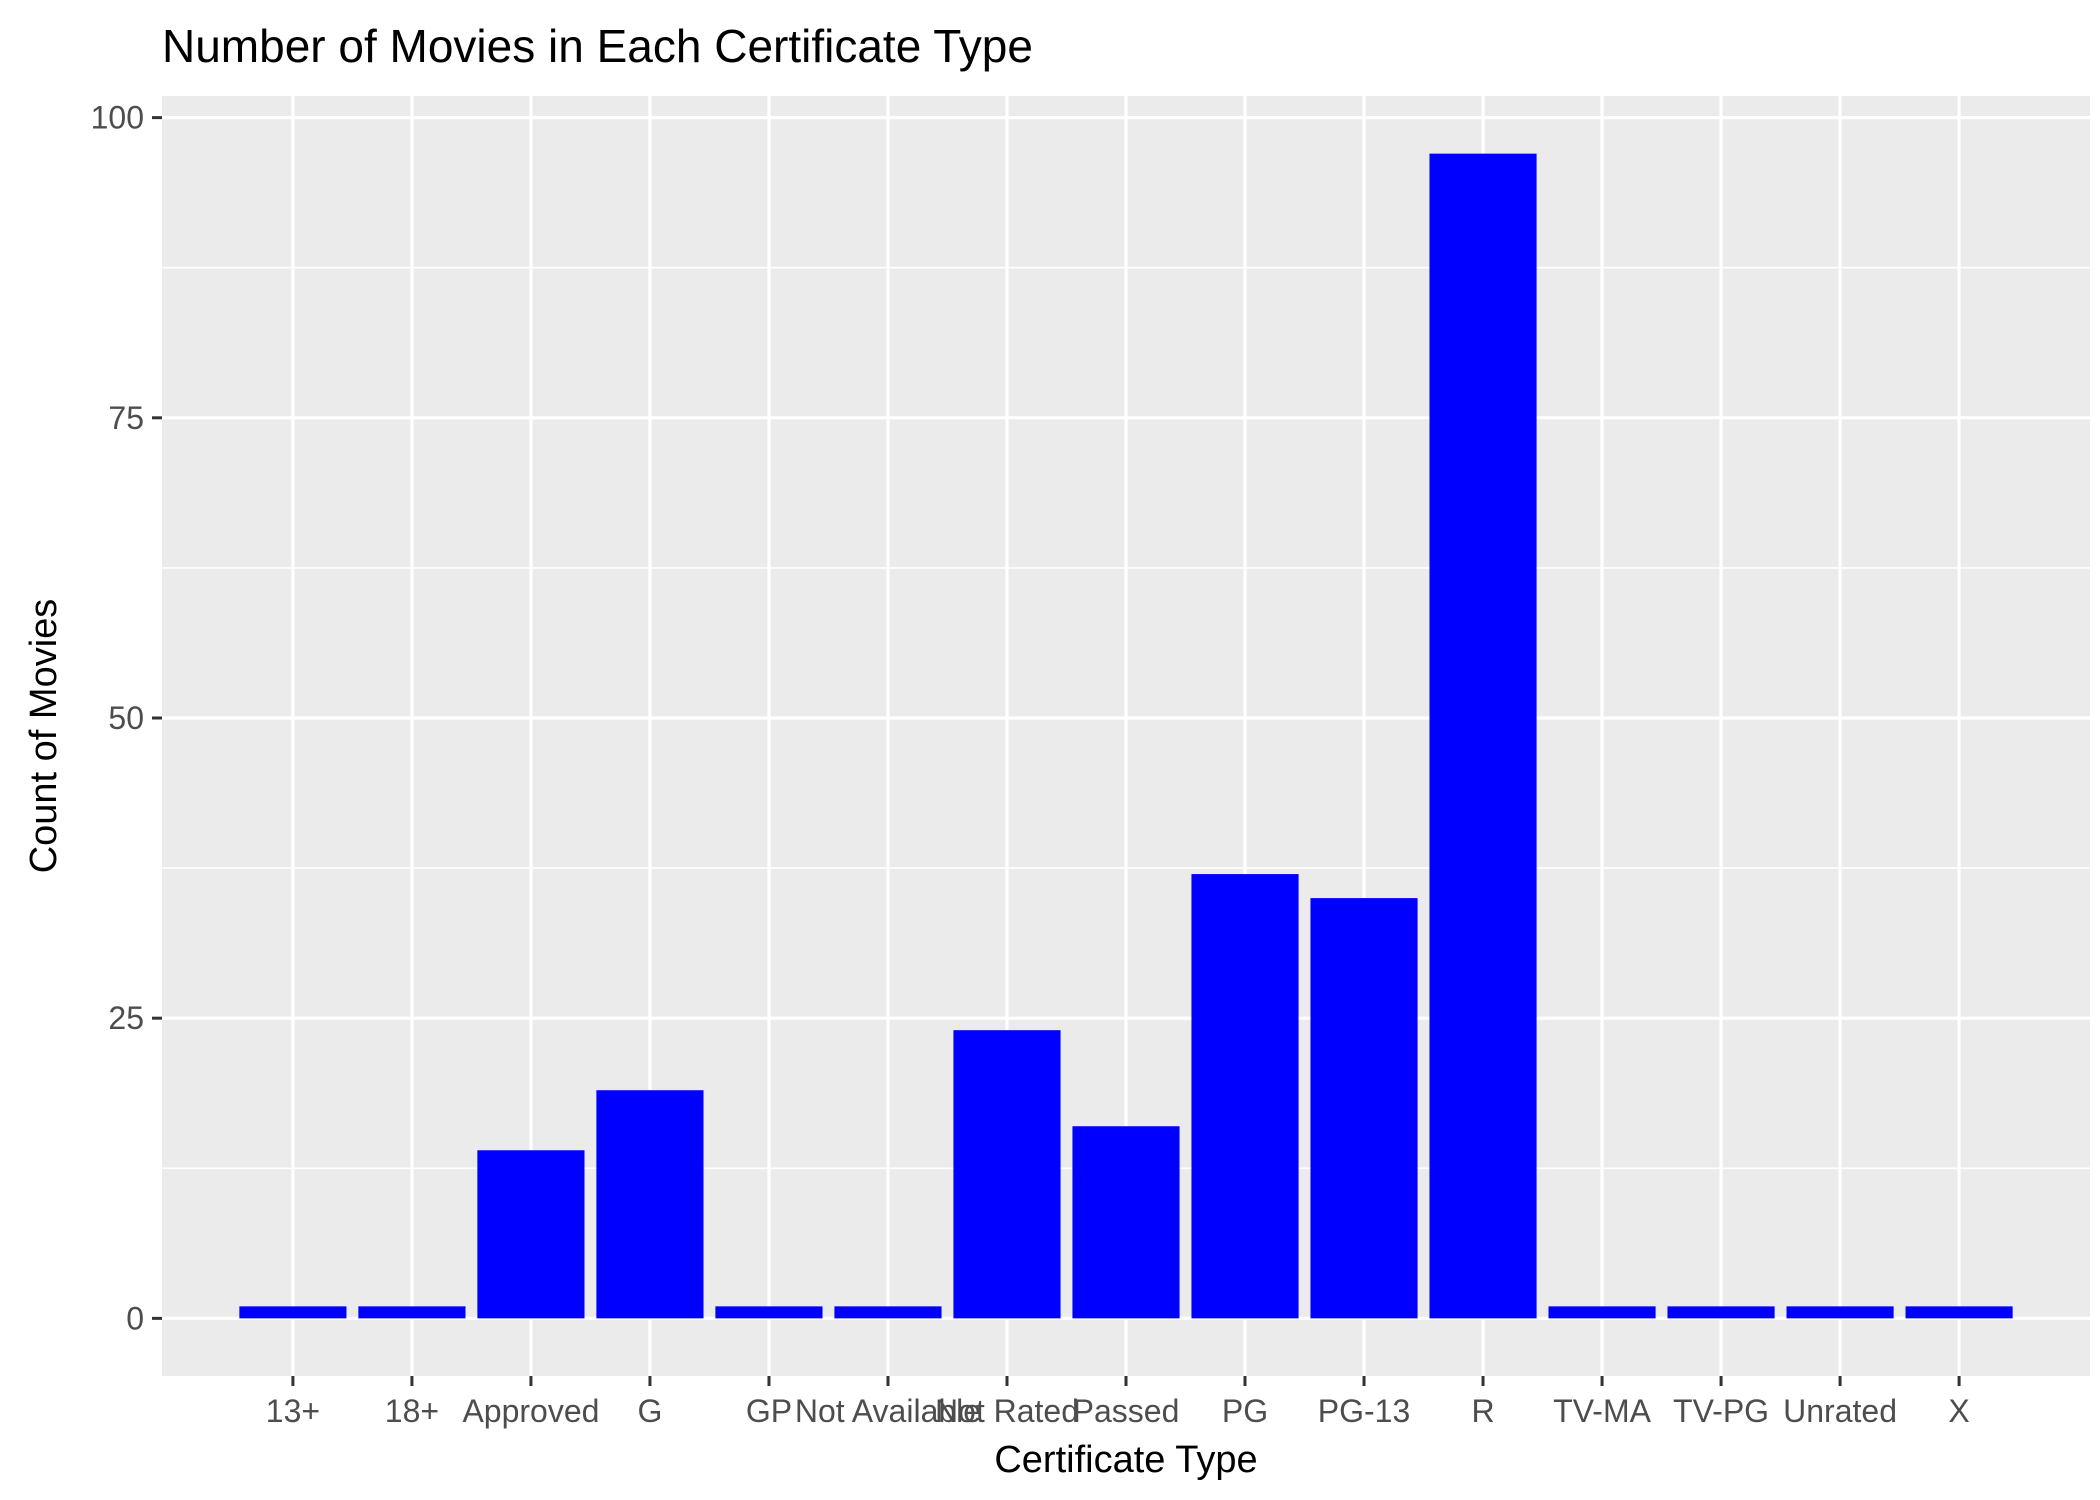 This screenshot has height=1500, width=2100. What do you see at coordinates (1958, 1411) in the screenshot?
I see `x-tick-label: X` at bounding box center [1958, 1411].